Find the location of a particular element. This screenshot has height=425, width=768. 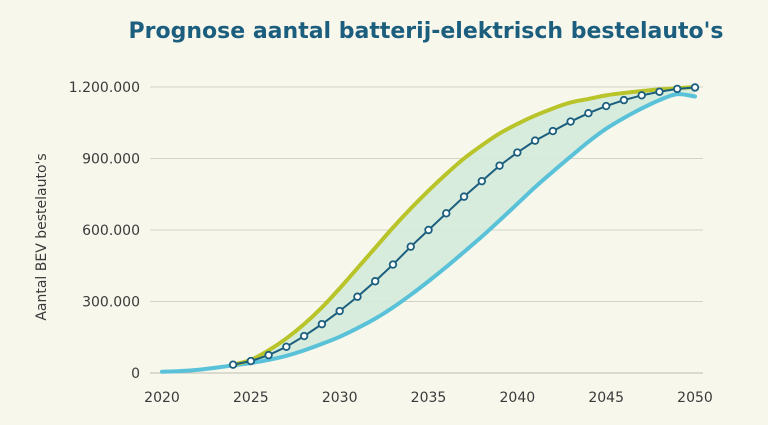

y-tick-label: 300.000 is located at coordinates (111, 303).